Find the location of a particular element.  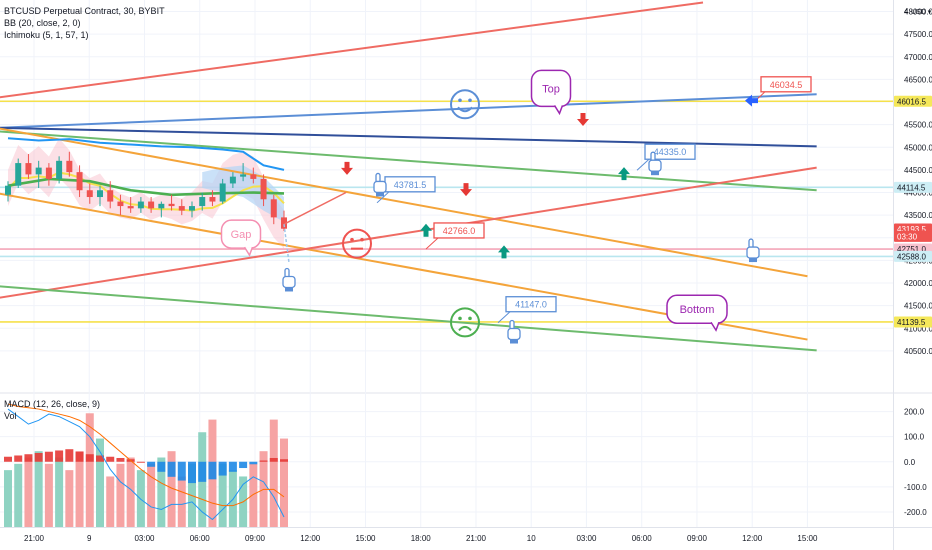

ichimoku-cloud is located at coordinates (146, 193).